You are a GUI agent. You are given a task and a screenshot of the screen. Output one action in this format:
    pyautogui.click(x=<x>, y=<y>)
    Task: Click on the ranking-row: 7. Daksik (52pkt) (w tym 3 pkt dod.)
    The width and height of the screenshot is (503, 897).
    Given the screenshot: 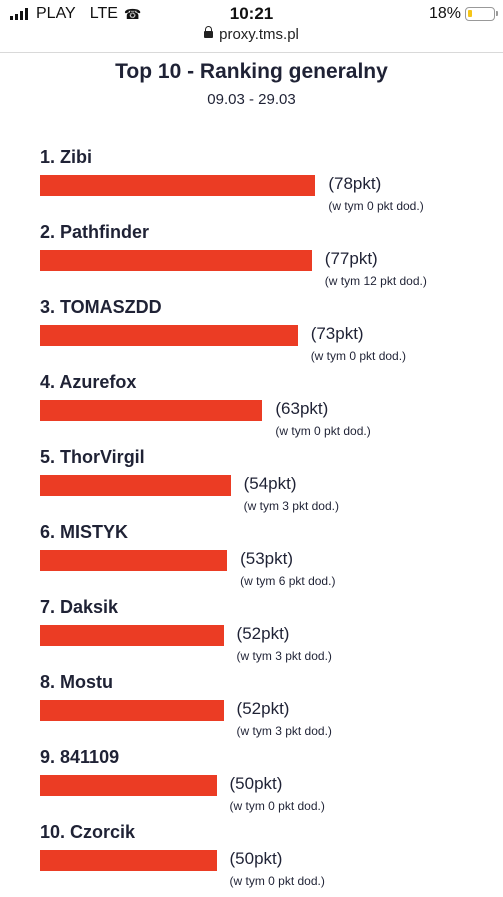 What is the action you would take?
    pyautogui.click(x=251, y=634)
    